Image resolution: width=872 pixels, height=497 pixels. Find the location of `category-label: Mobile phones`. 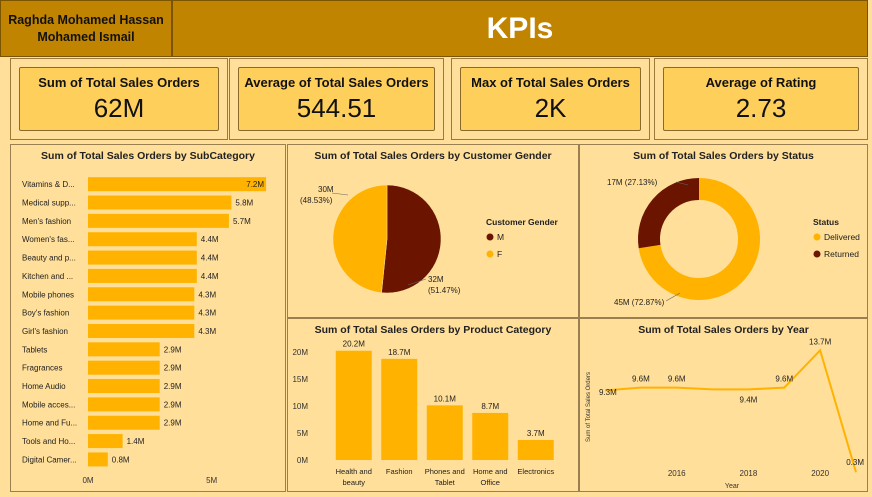

category-label: Mobile phones is located at coordinates (48, 294).